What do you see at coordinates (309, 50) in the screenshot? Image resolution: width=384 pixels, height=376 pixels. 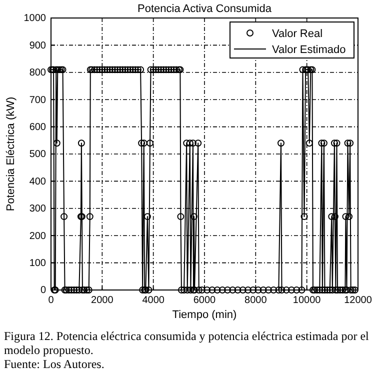 I see `legend-label: Valor Estimado` at bounding box center [309, 50].